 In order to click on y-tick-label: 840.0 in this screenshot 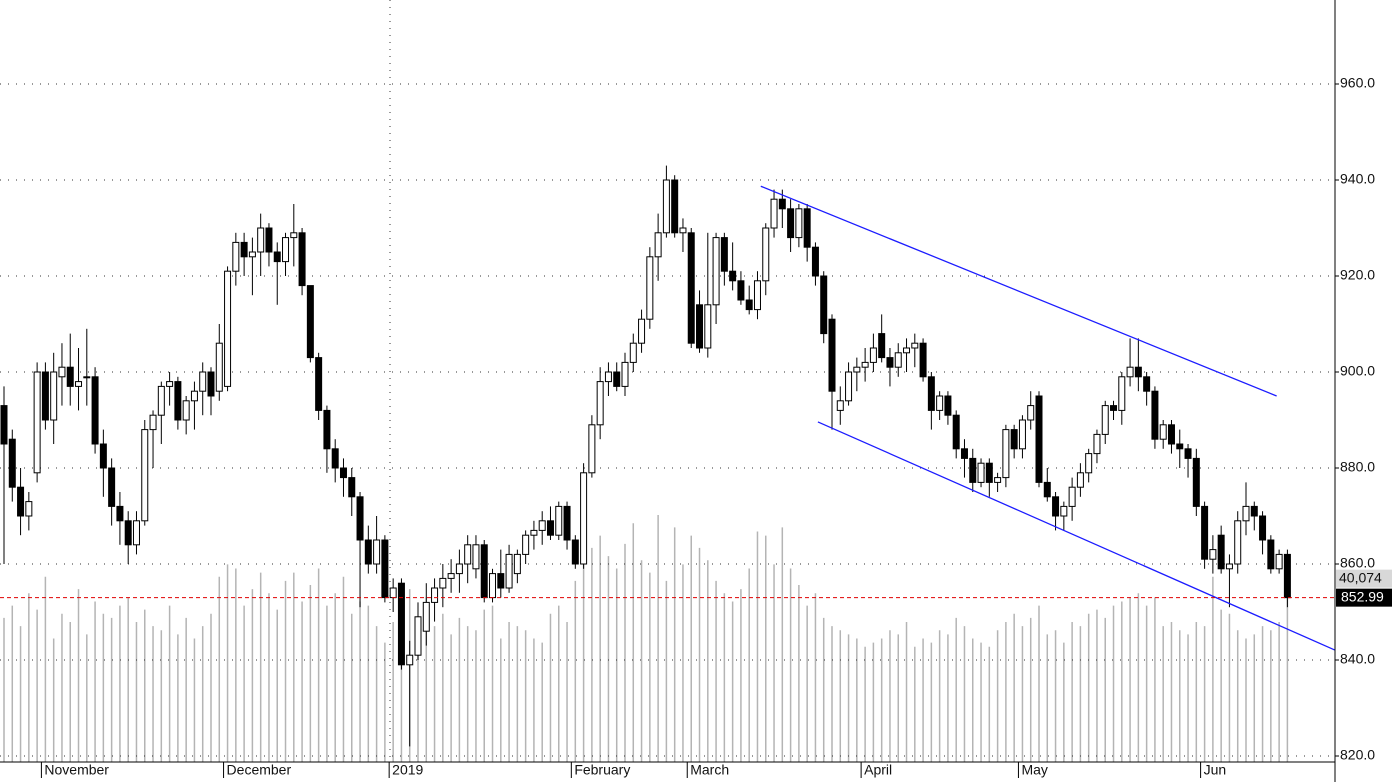, I will do `click(1357, 659)`.